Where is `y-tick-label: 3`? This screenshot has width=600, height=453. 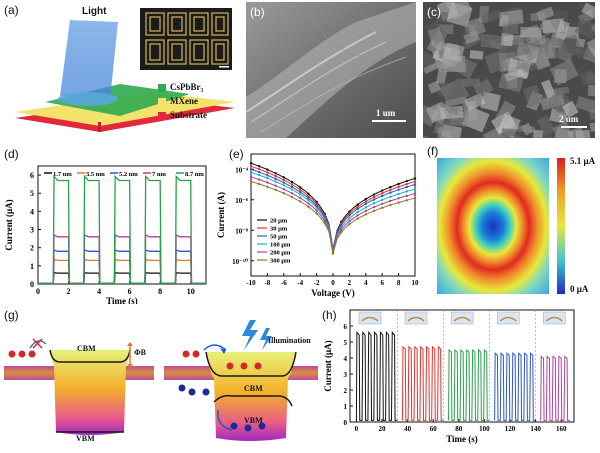 y-tick-label: 3 is located at coordinates (346, 375).